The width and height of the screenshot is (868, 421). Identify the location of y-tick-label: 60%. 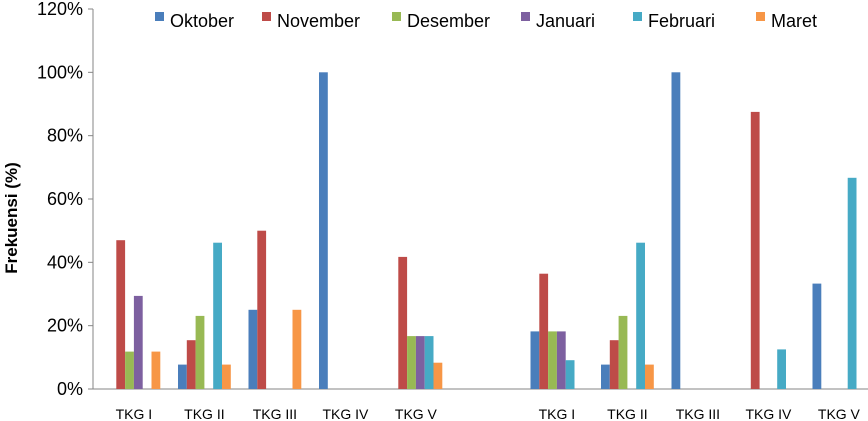
(65, 199).